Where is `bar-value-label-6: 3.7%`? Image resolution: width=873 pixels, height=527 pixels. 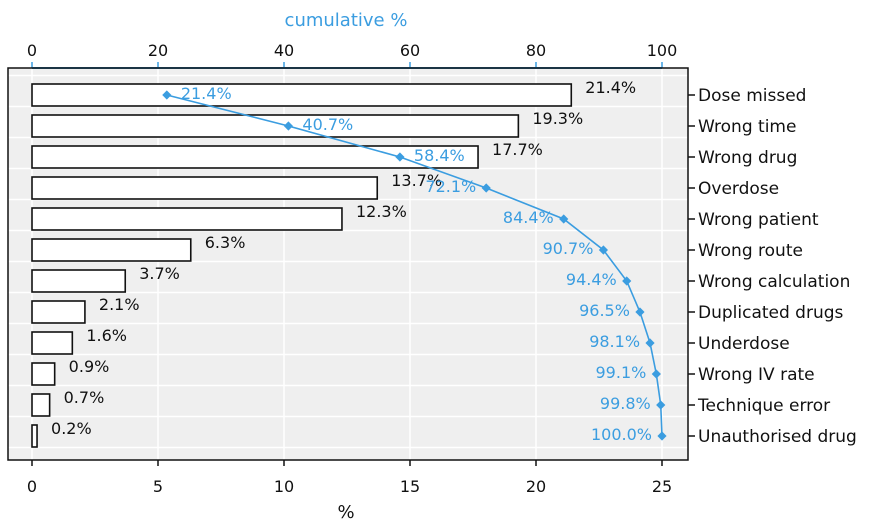
bar-value-label-6: 3.7% is located at coordinates (159, 273).